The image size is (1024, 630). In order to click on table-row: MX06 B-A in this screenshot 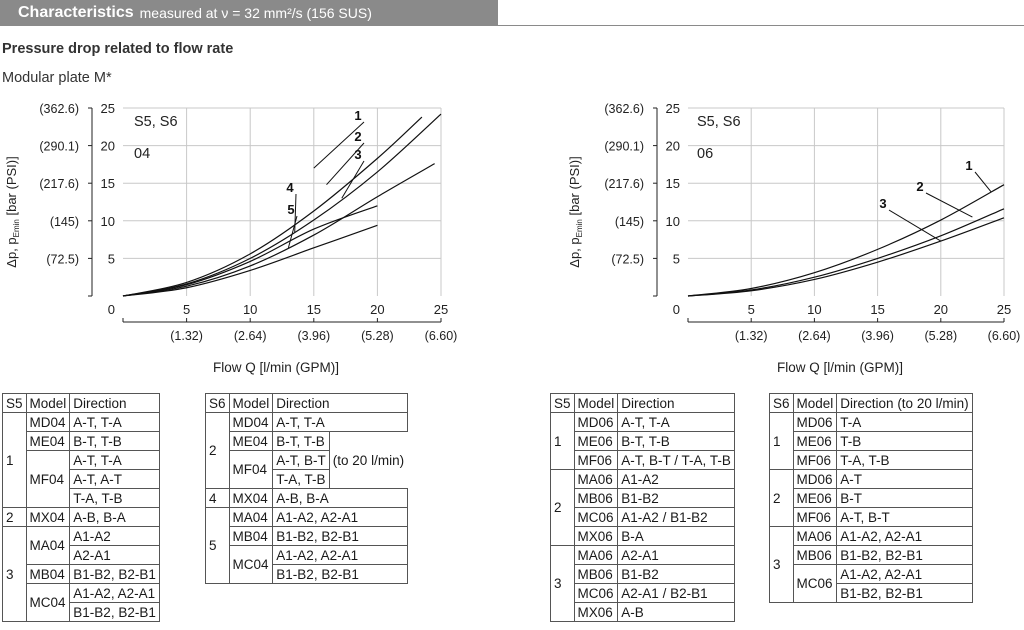, I will do `click(643, 536)`.